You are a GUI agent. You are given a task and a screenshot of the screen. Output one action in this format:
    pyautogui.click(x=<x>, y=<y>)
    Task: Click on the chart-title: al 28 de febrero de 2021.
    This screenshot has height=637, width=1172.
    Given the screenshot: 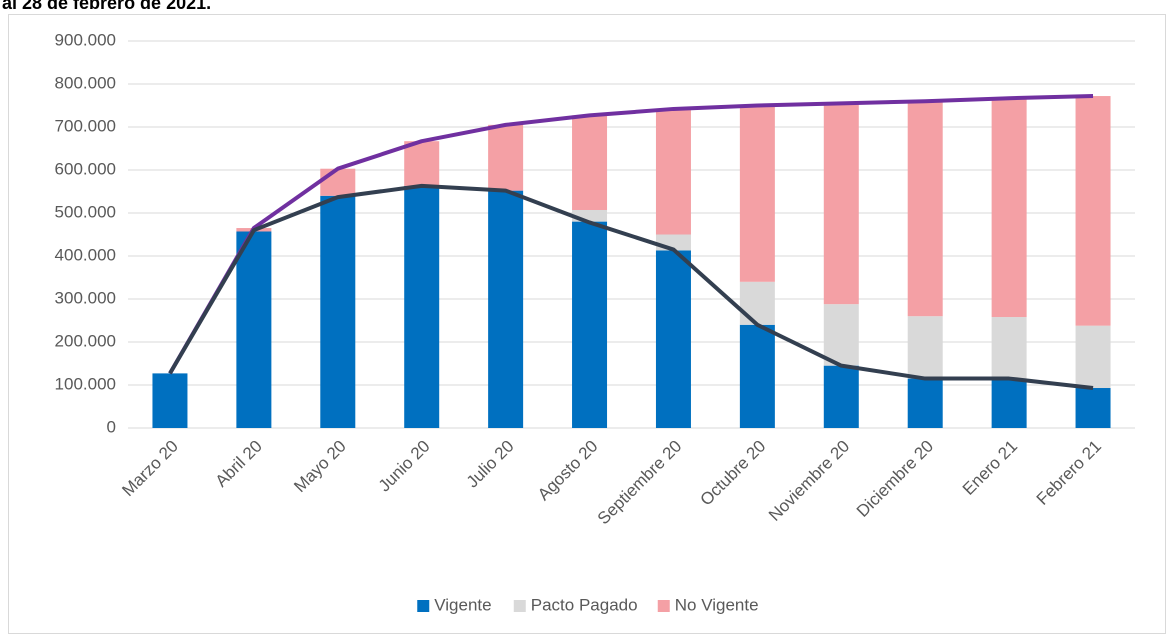 What is the action you would take?
    pyautogui.click(x=106, y=6)
    